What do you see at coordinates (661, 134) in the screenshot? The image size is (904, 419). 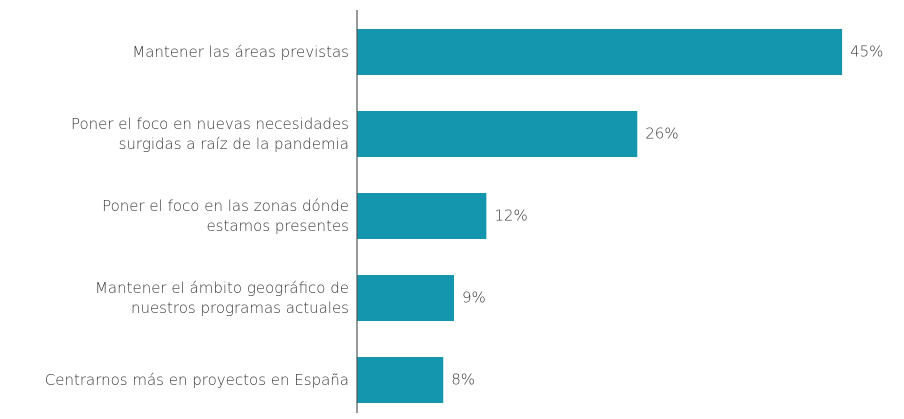 I see `value-label: 26%` at bounding box center [661, 134].